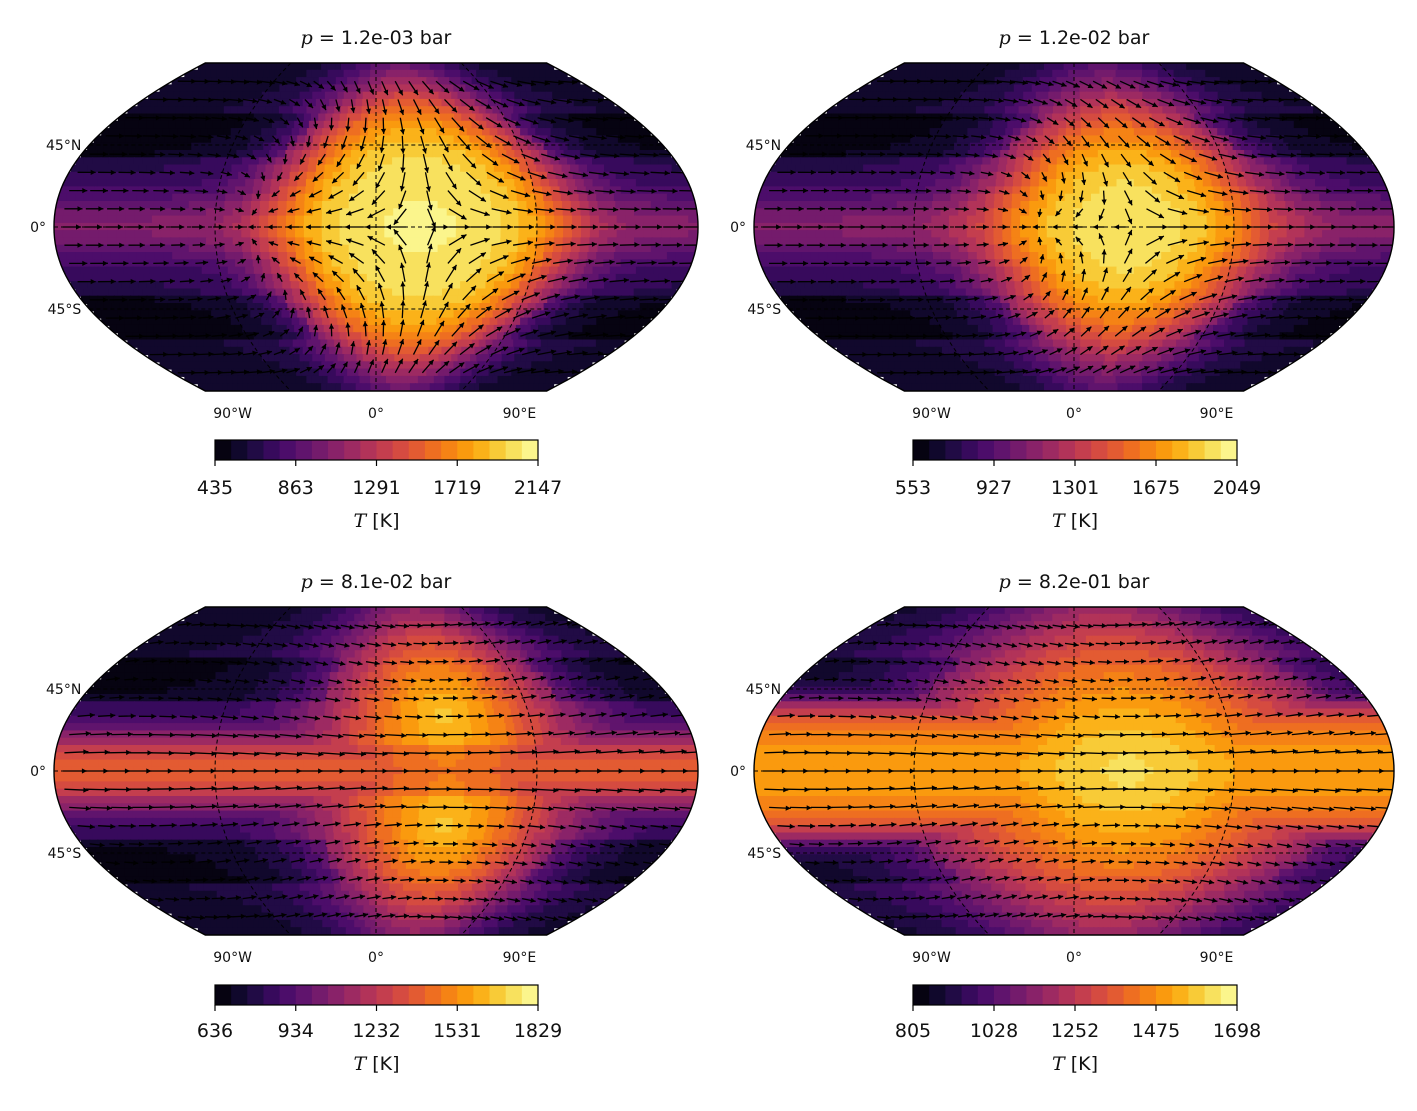 The height and width of the screenshot is (1111, 1417). I want to click on colorbar-tick-label: 636, so click(215, 1031).